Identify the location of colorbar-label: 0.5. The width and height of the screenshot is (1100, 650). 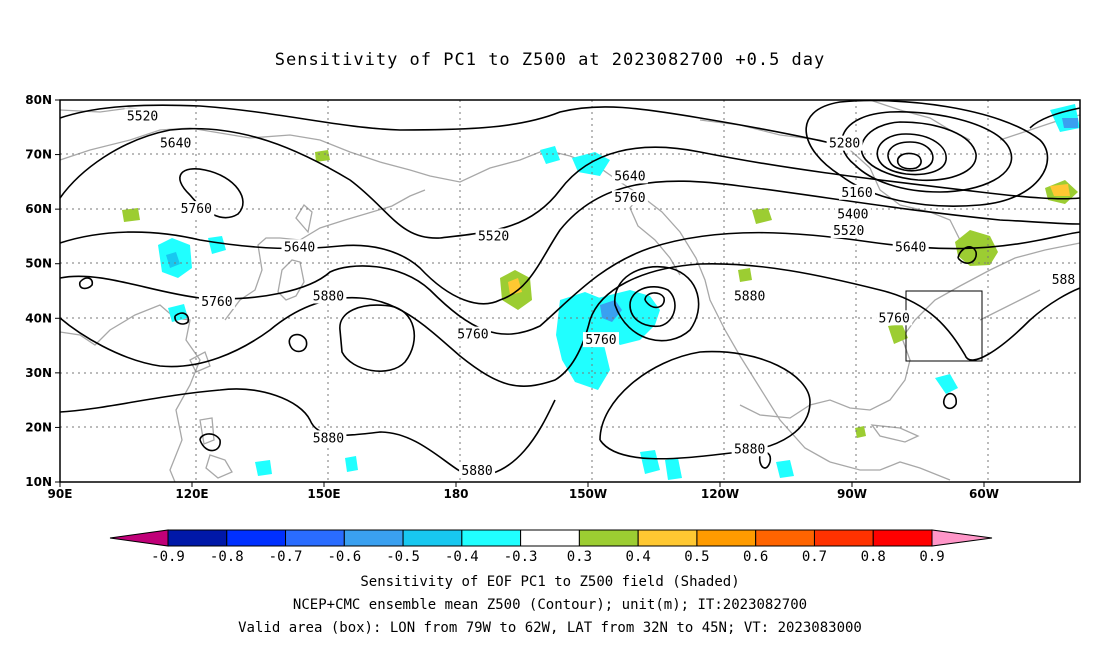
(696, 557).